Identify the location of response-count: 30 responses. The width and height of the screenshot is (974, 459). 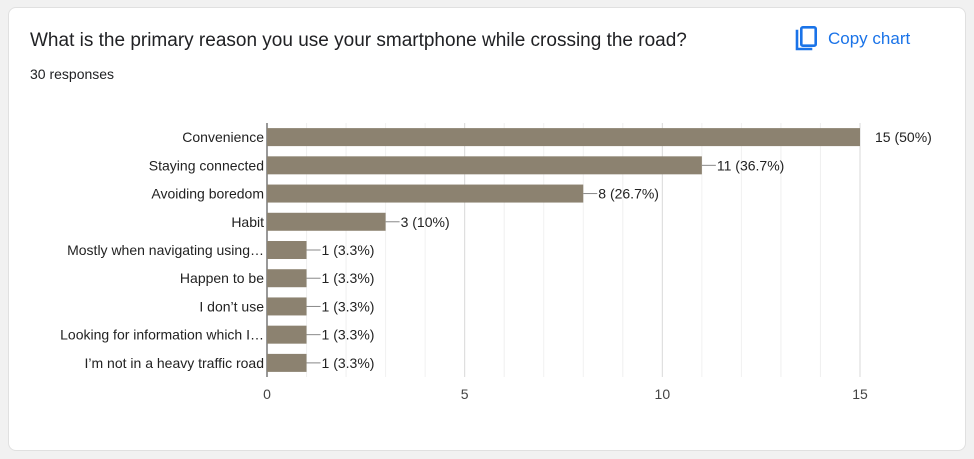
(72, 74).